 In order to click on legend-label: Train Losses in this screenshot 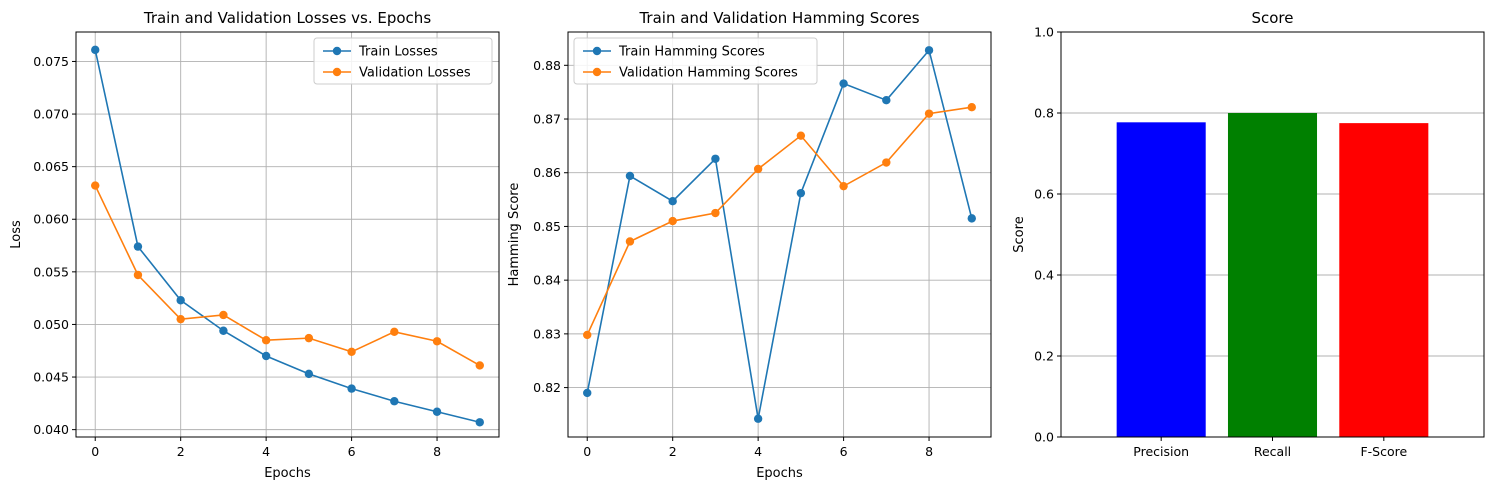, I will do `click(398, 52)`.